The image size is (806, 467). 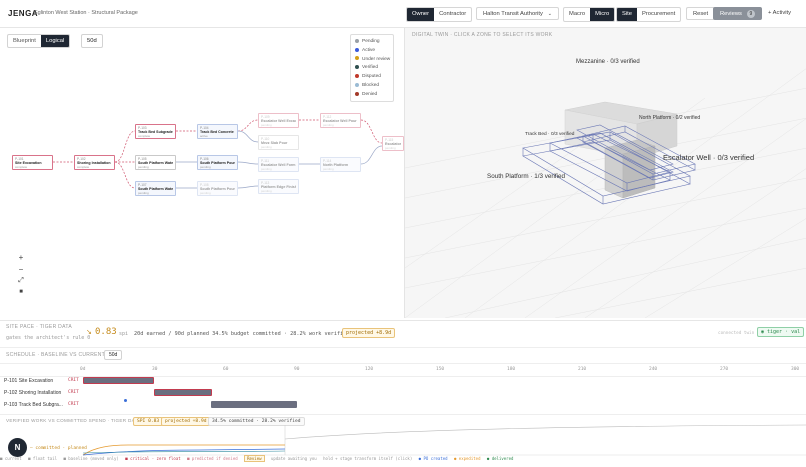 I want to click on zone-north-platform, so click(x=639, y=153).